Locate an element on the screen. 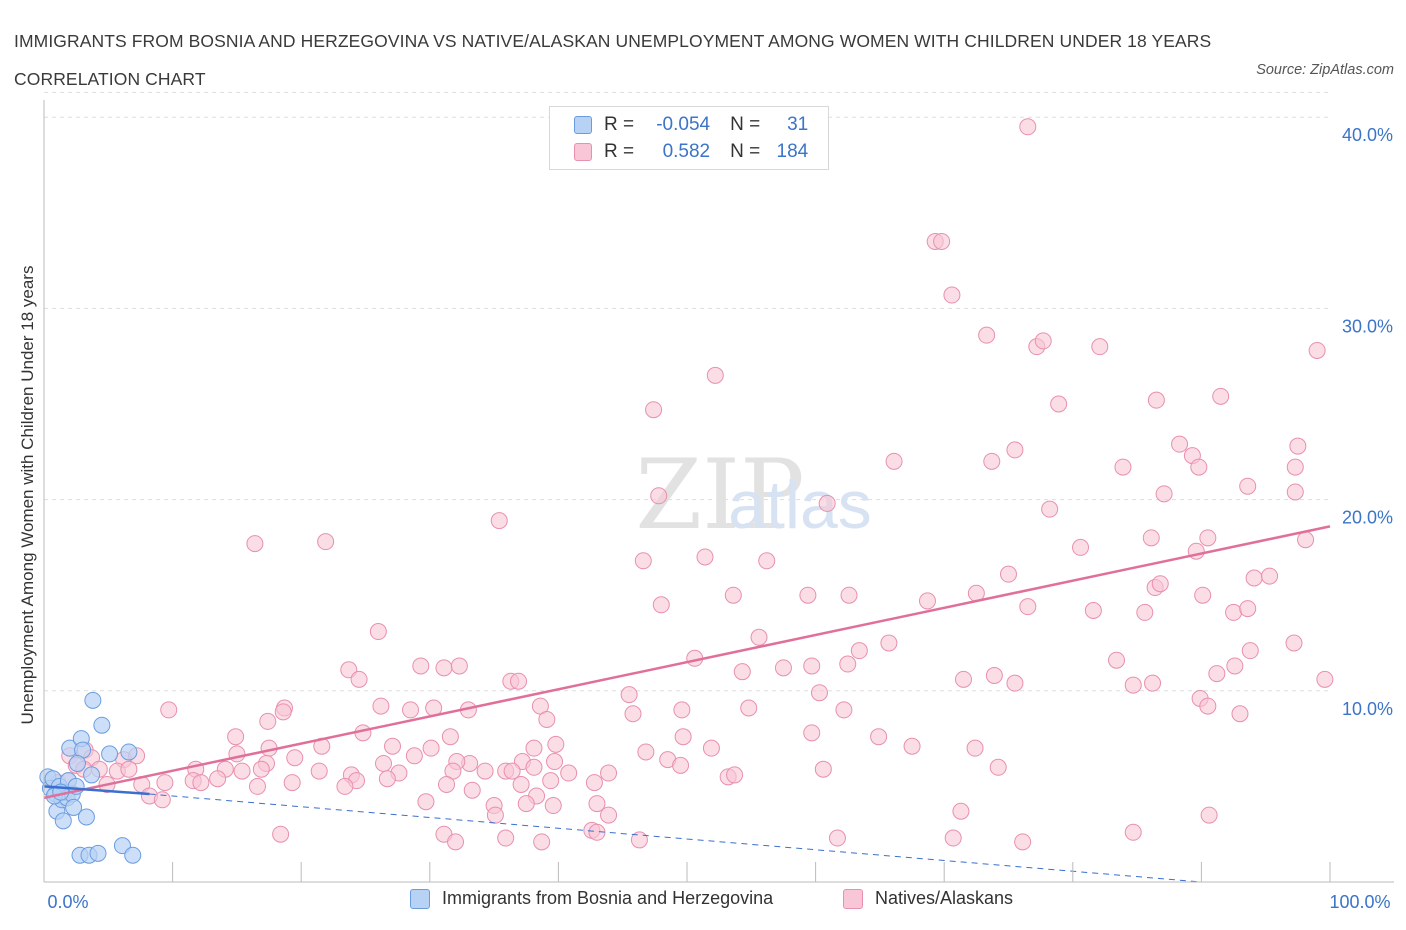  watermark-atlas: atlas is located at coordinates (800, 505).